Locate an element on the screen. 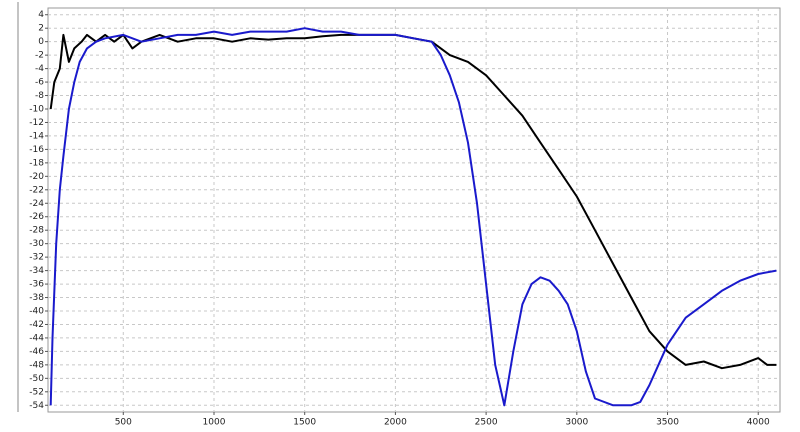  y-tick-label: -4 is located at coordinates (39, 69).